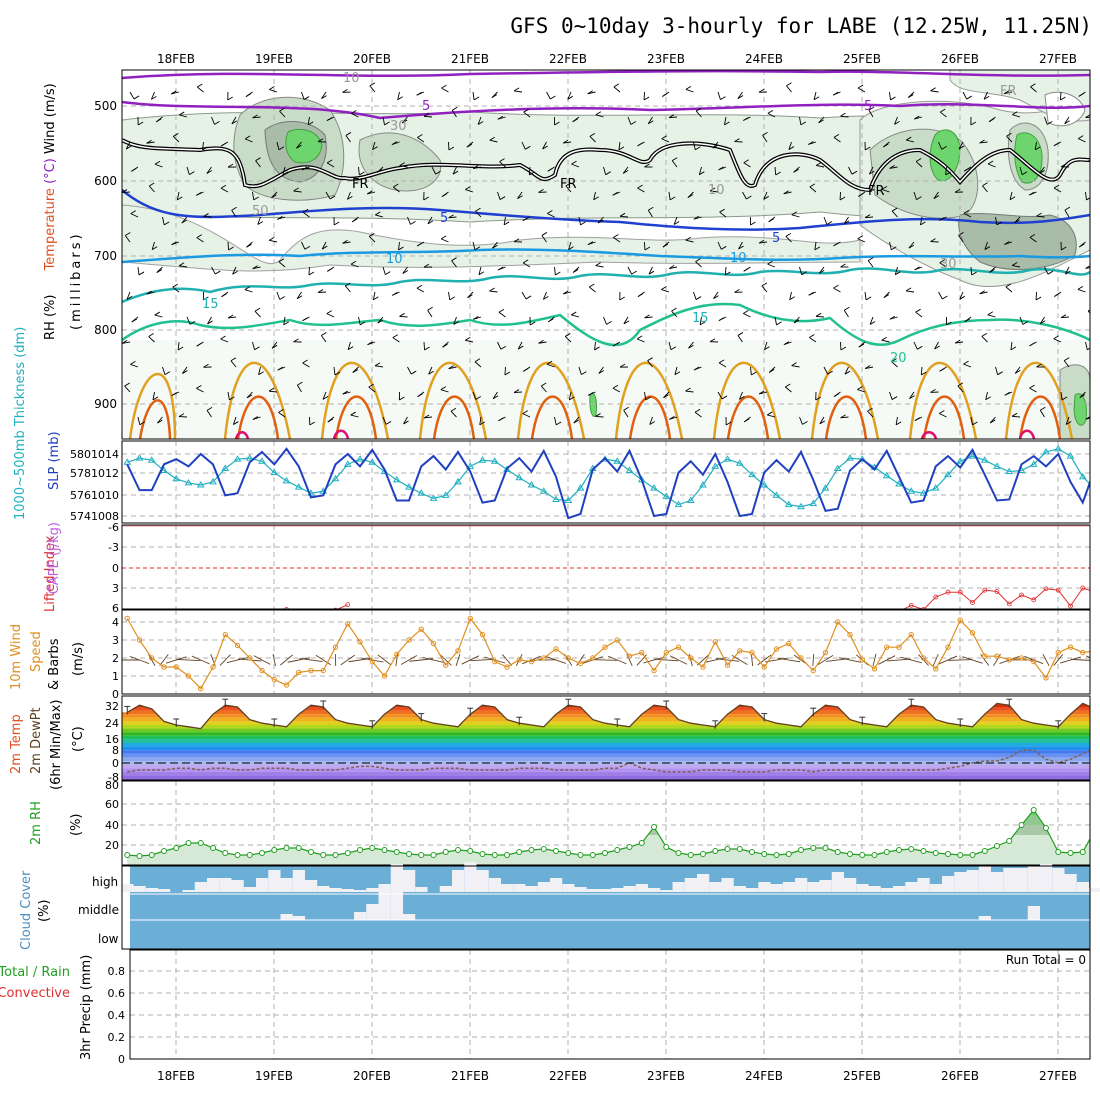 The width and height of the screenshot is (1100, 1100). Describe the element at coordinates (606, 734) in the screenshot. I see `temp-band` at that location.